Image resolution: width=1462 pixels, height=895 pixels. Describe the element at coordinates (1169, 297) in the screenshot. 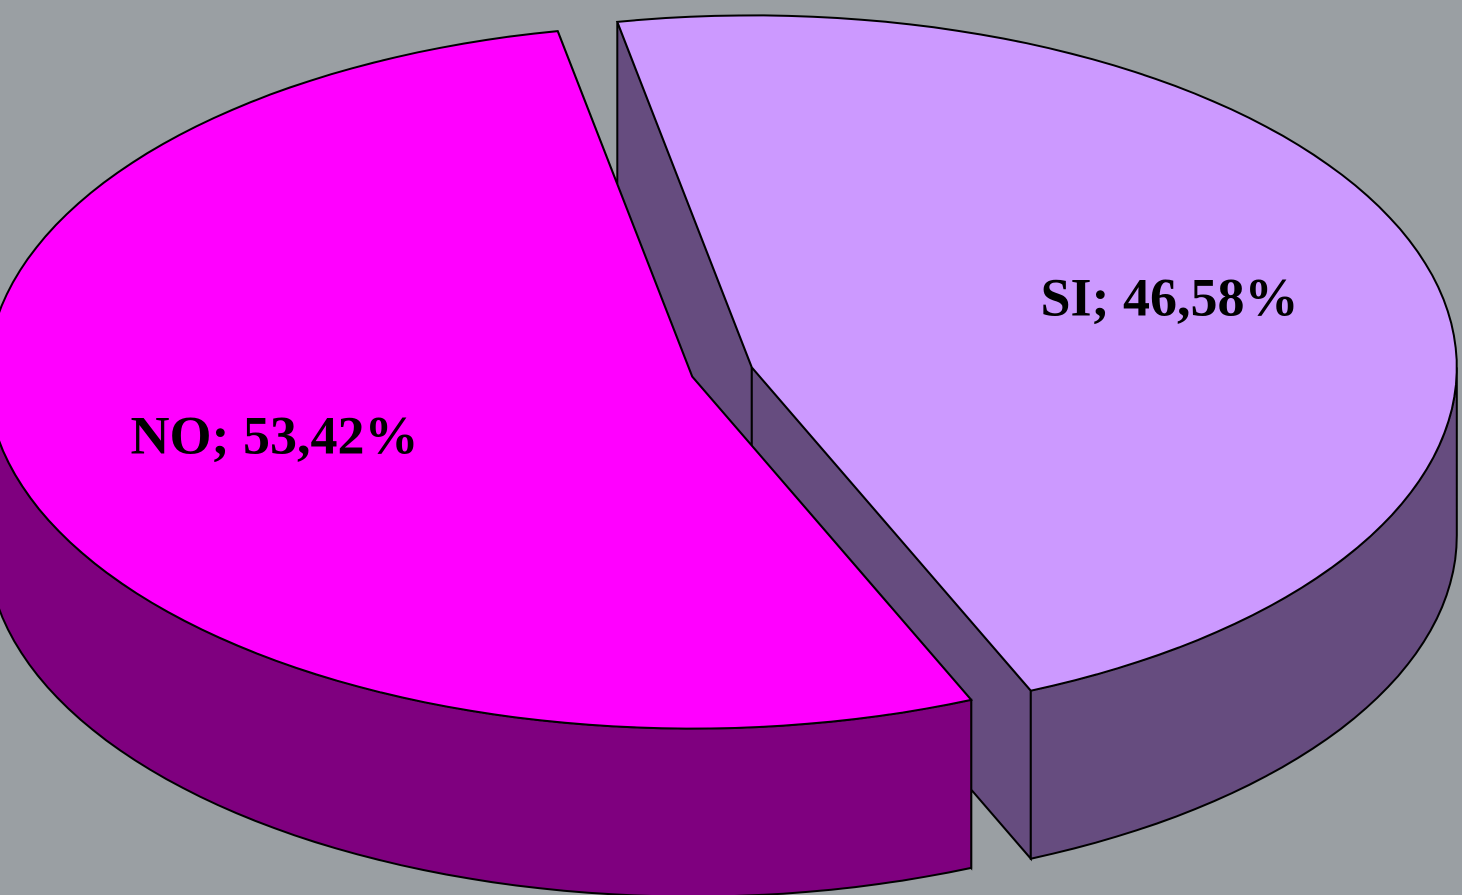

I see `data-label: SI; 46,58%` at that location.